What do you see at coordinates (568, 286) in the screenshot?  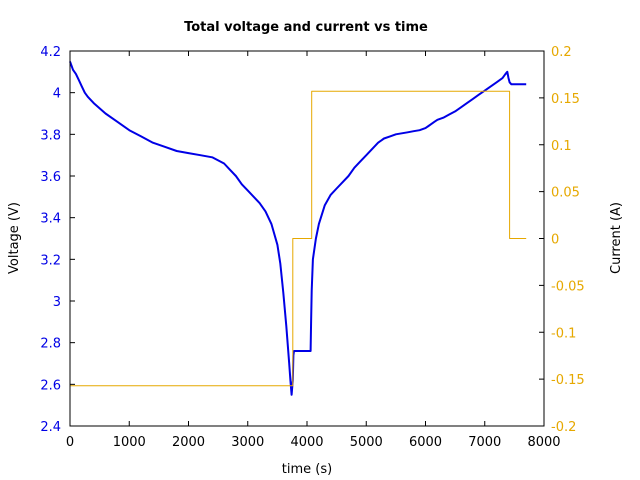 I see `right-tick-label: -0.05` at bounding box center [568, 286].